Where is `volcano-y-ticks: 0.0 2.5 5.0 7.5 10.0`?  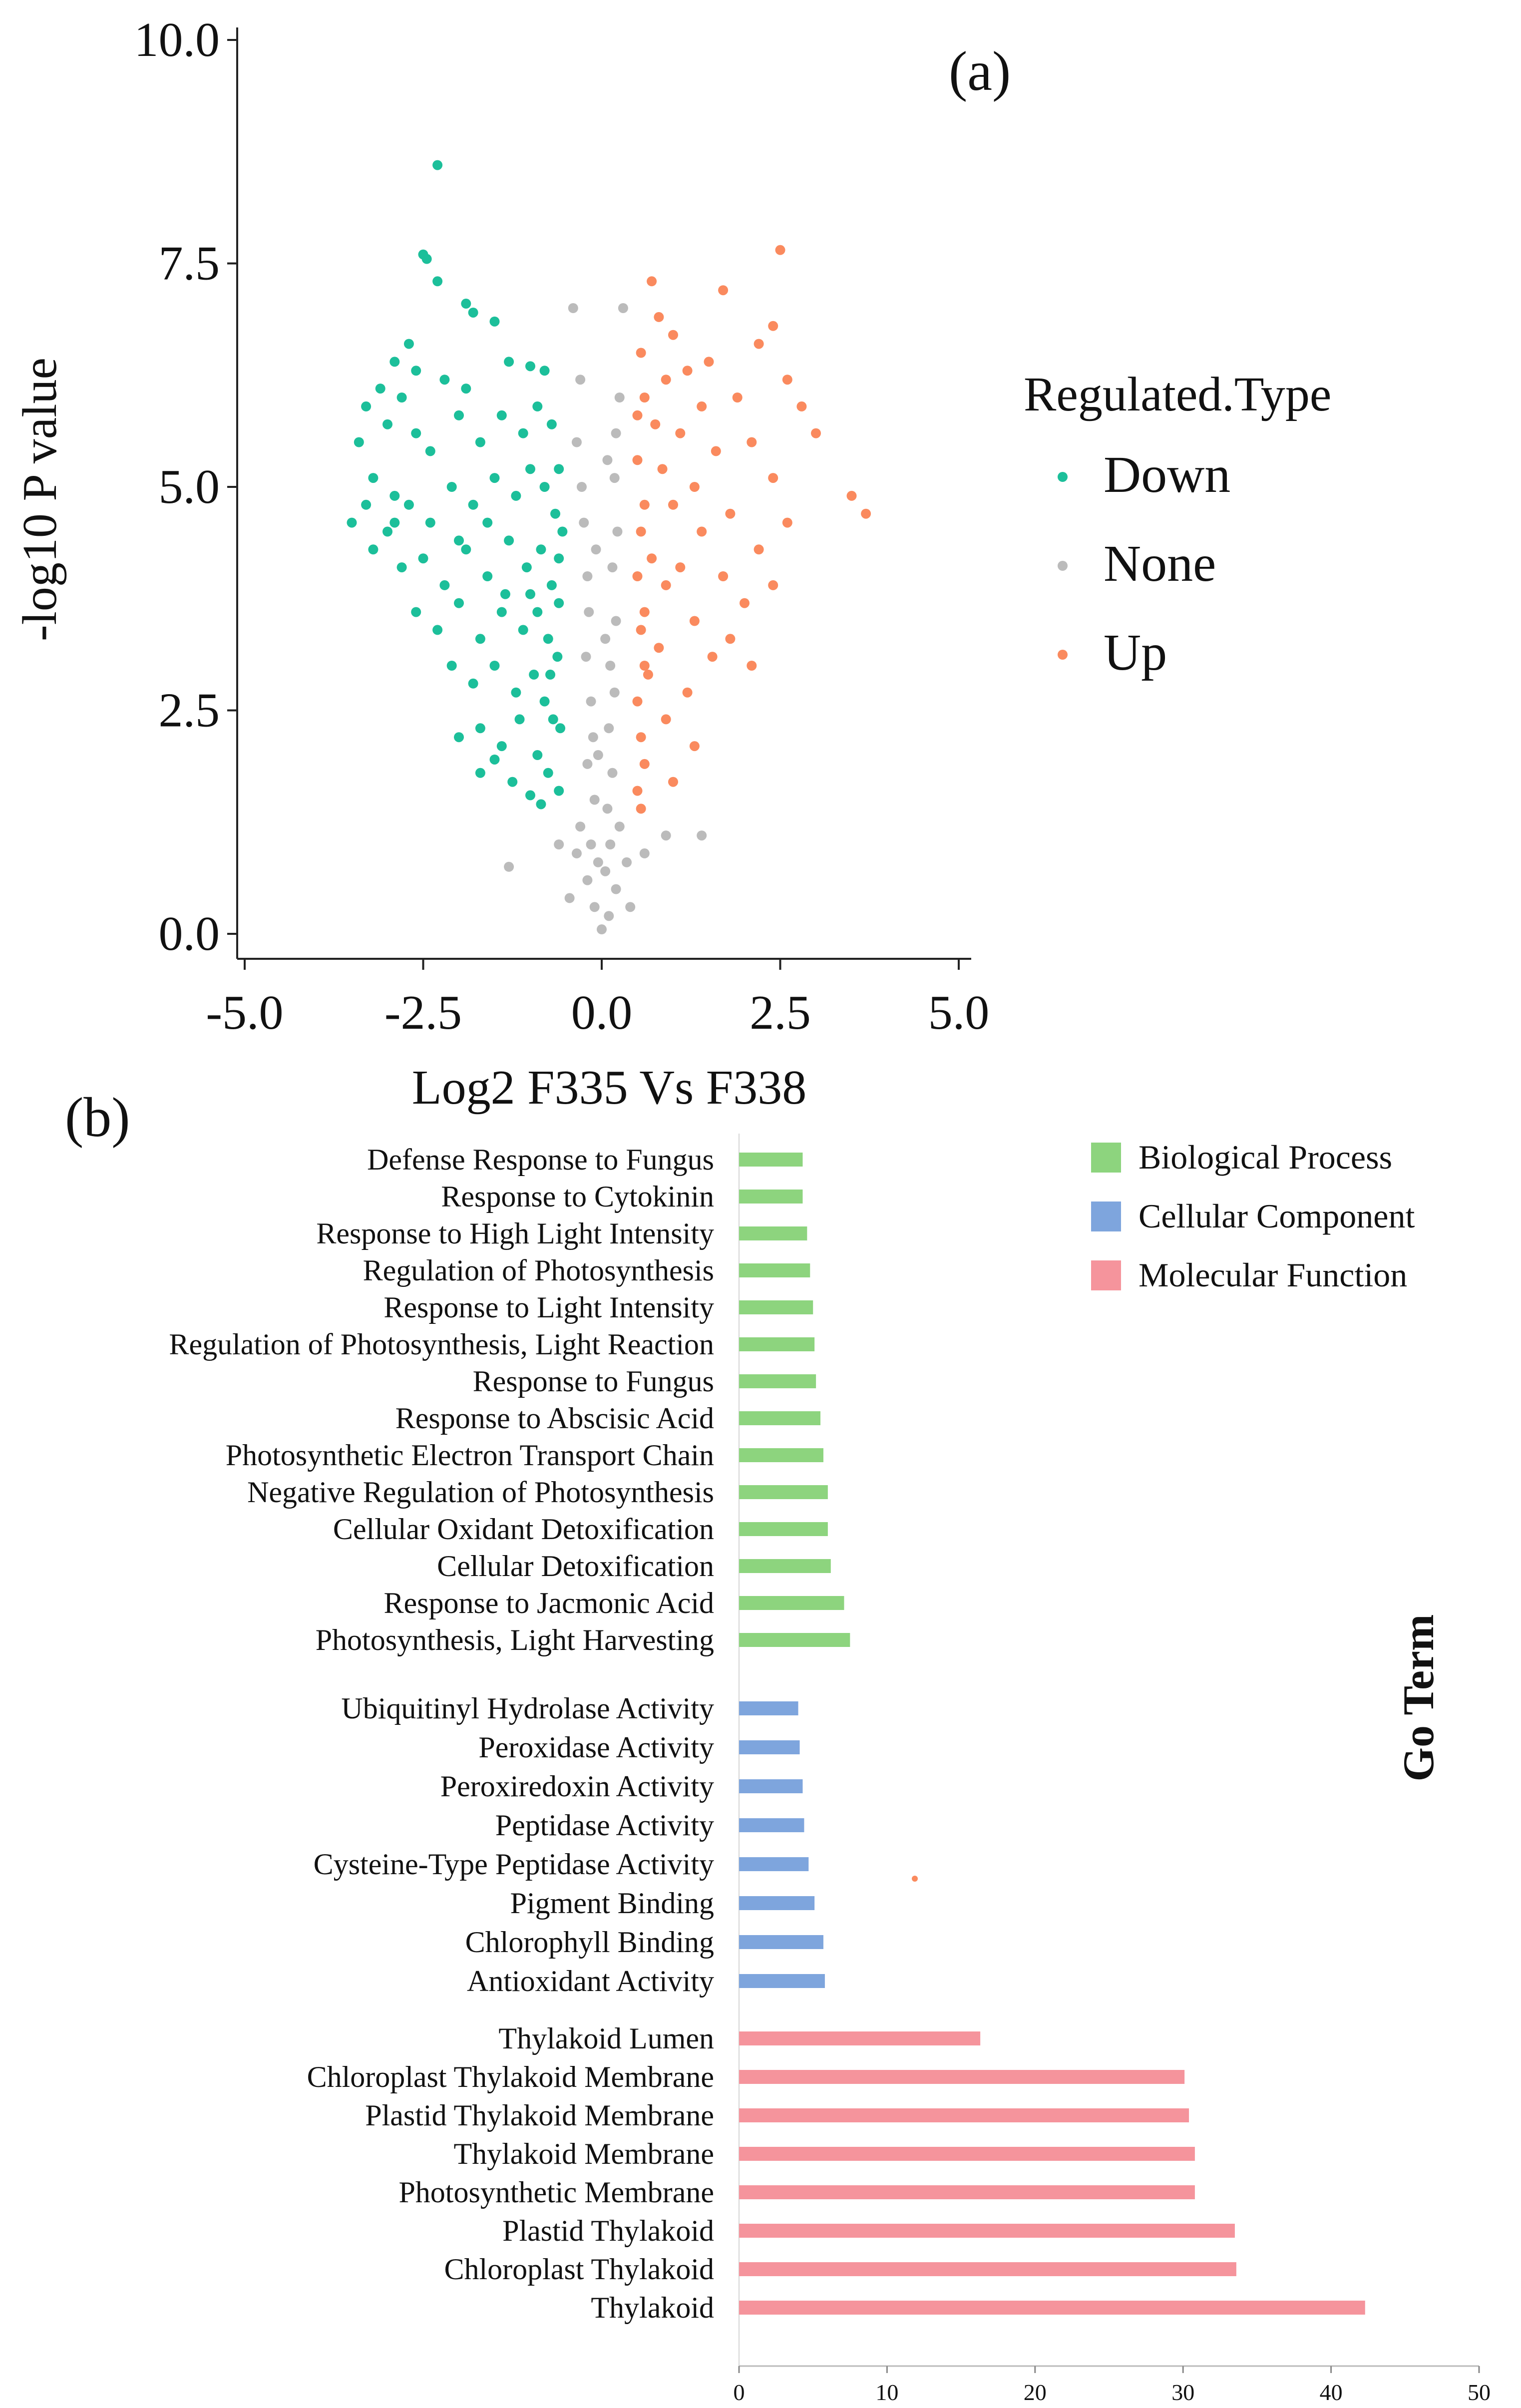 volcano-y-ticks: 0.0 2.5 5.0 7.5 10.0 is located at coordinates (185, 487).